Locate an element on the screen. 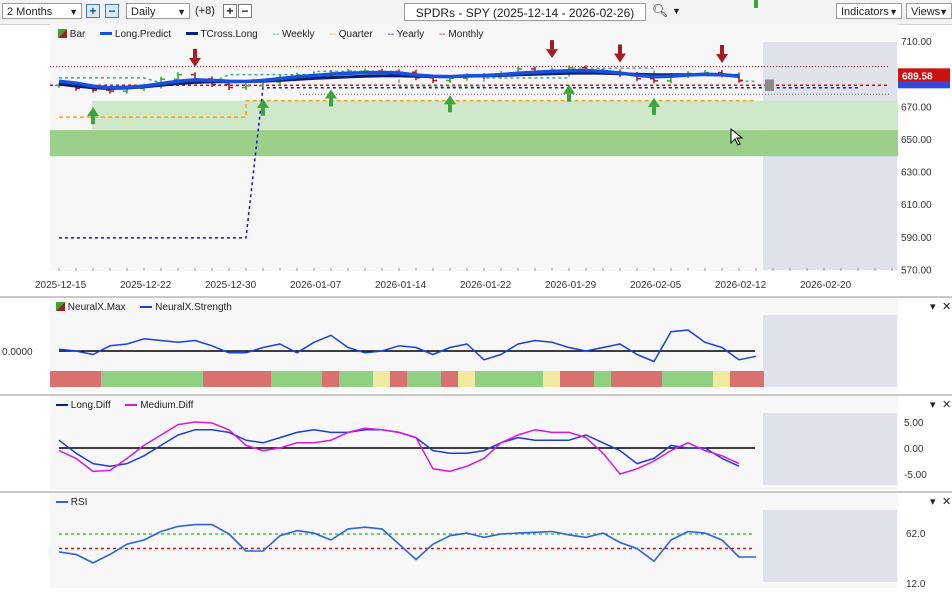 The image size is (952, 595). legend-neuralx-strength: NeuralX.Strength is located at coordinates (193, 307).